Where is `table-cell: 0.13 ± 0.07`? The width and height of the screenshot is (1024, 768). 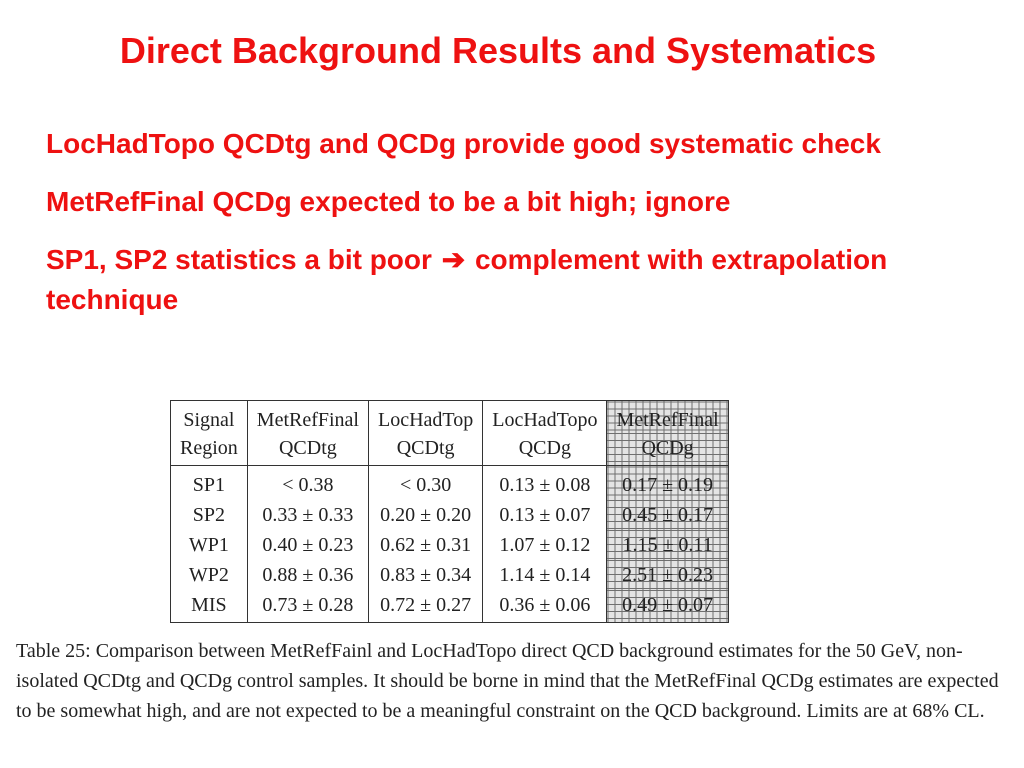 table-cell: 0.13 ± 0.07 is located at coordinates (544, 515).